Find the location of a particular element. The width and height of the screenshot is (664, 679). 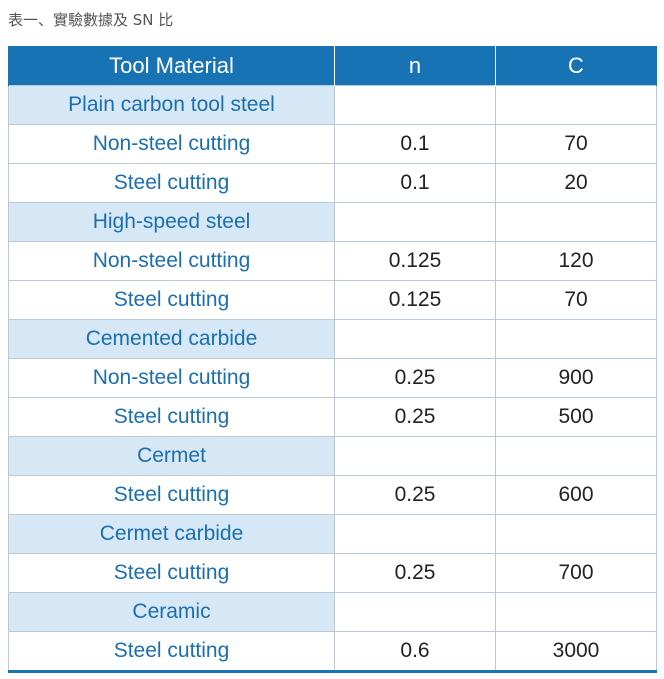

table-header-row: Tool Material n C is located at coordinates (332, 66).